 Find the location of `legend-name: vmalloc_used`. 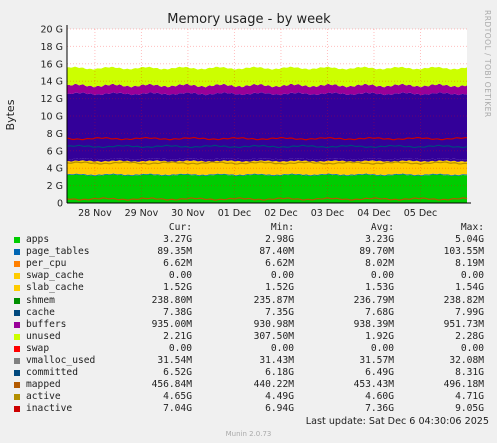

legend-name: vmalloc_used is located at coordinates (61, 361).